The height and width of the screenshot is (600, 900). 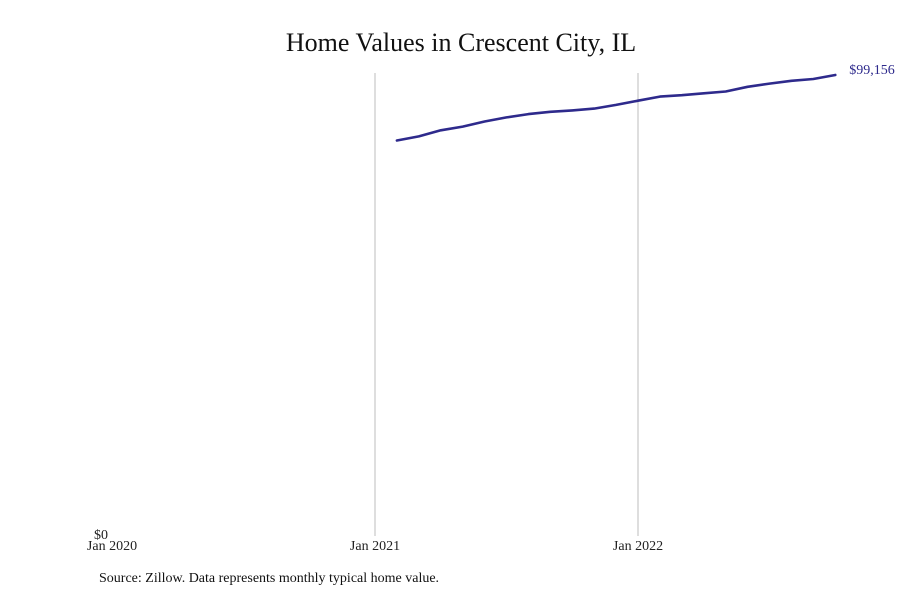 I want to click on chart-title: Home Values in Crescent City, IL, so click(x=461, y=42).